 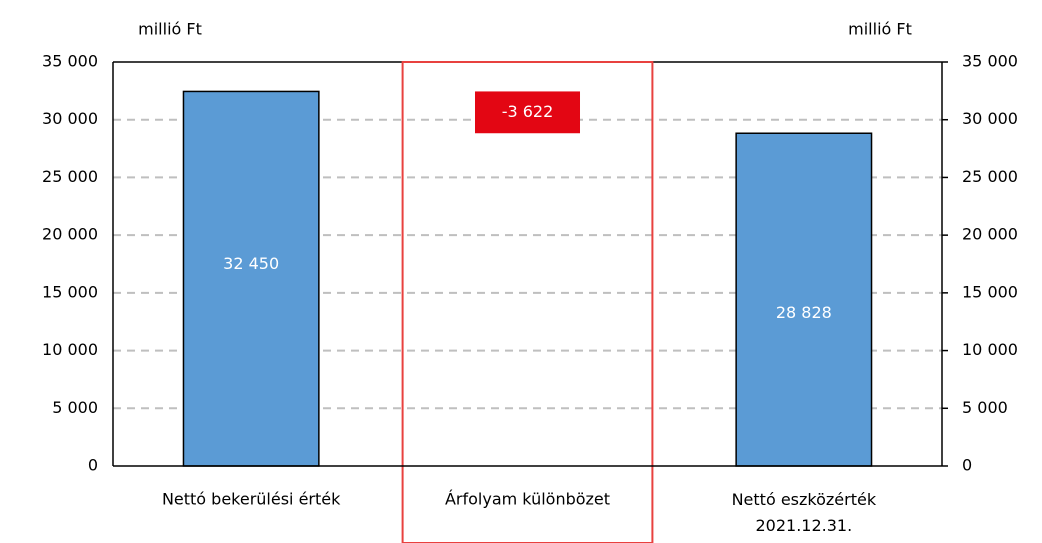 I want to click on y-axis-title: millió Ft, so click(x=170, y=29).